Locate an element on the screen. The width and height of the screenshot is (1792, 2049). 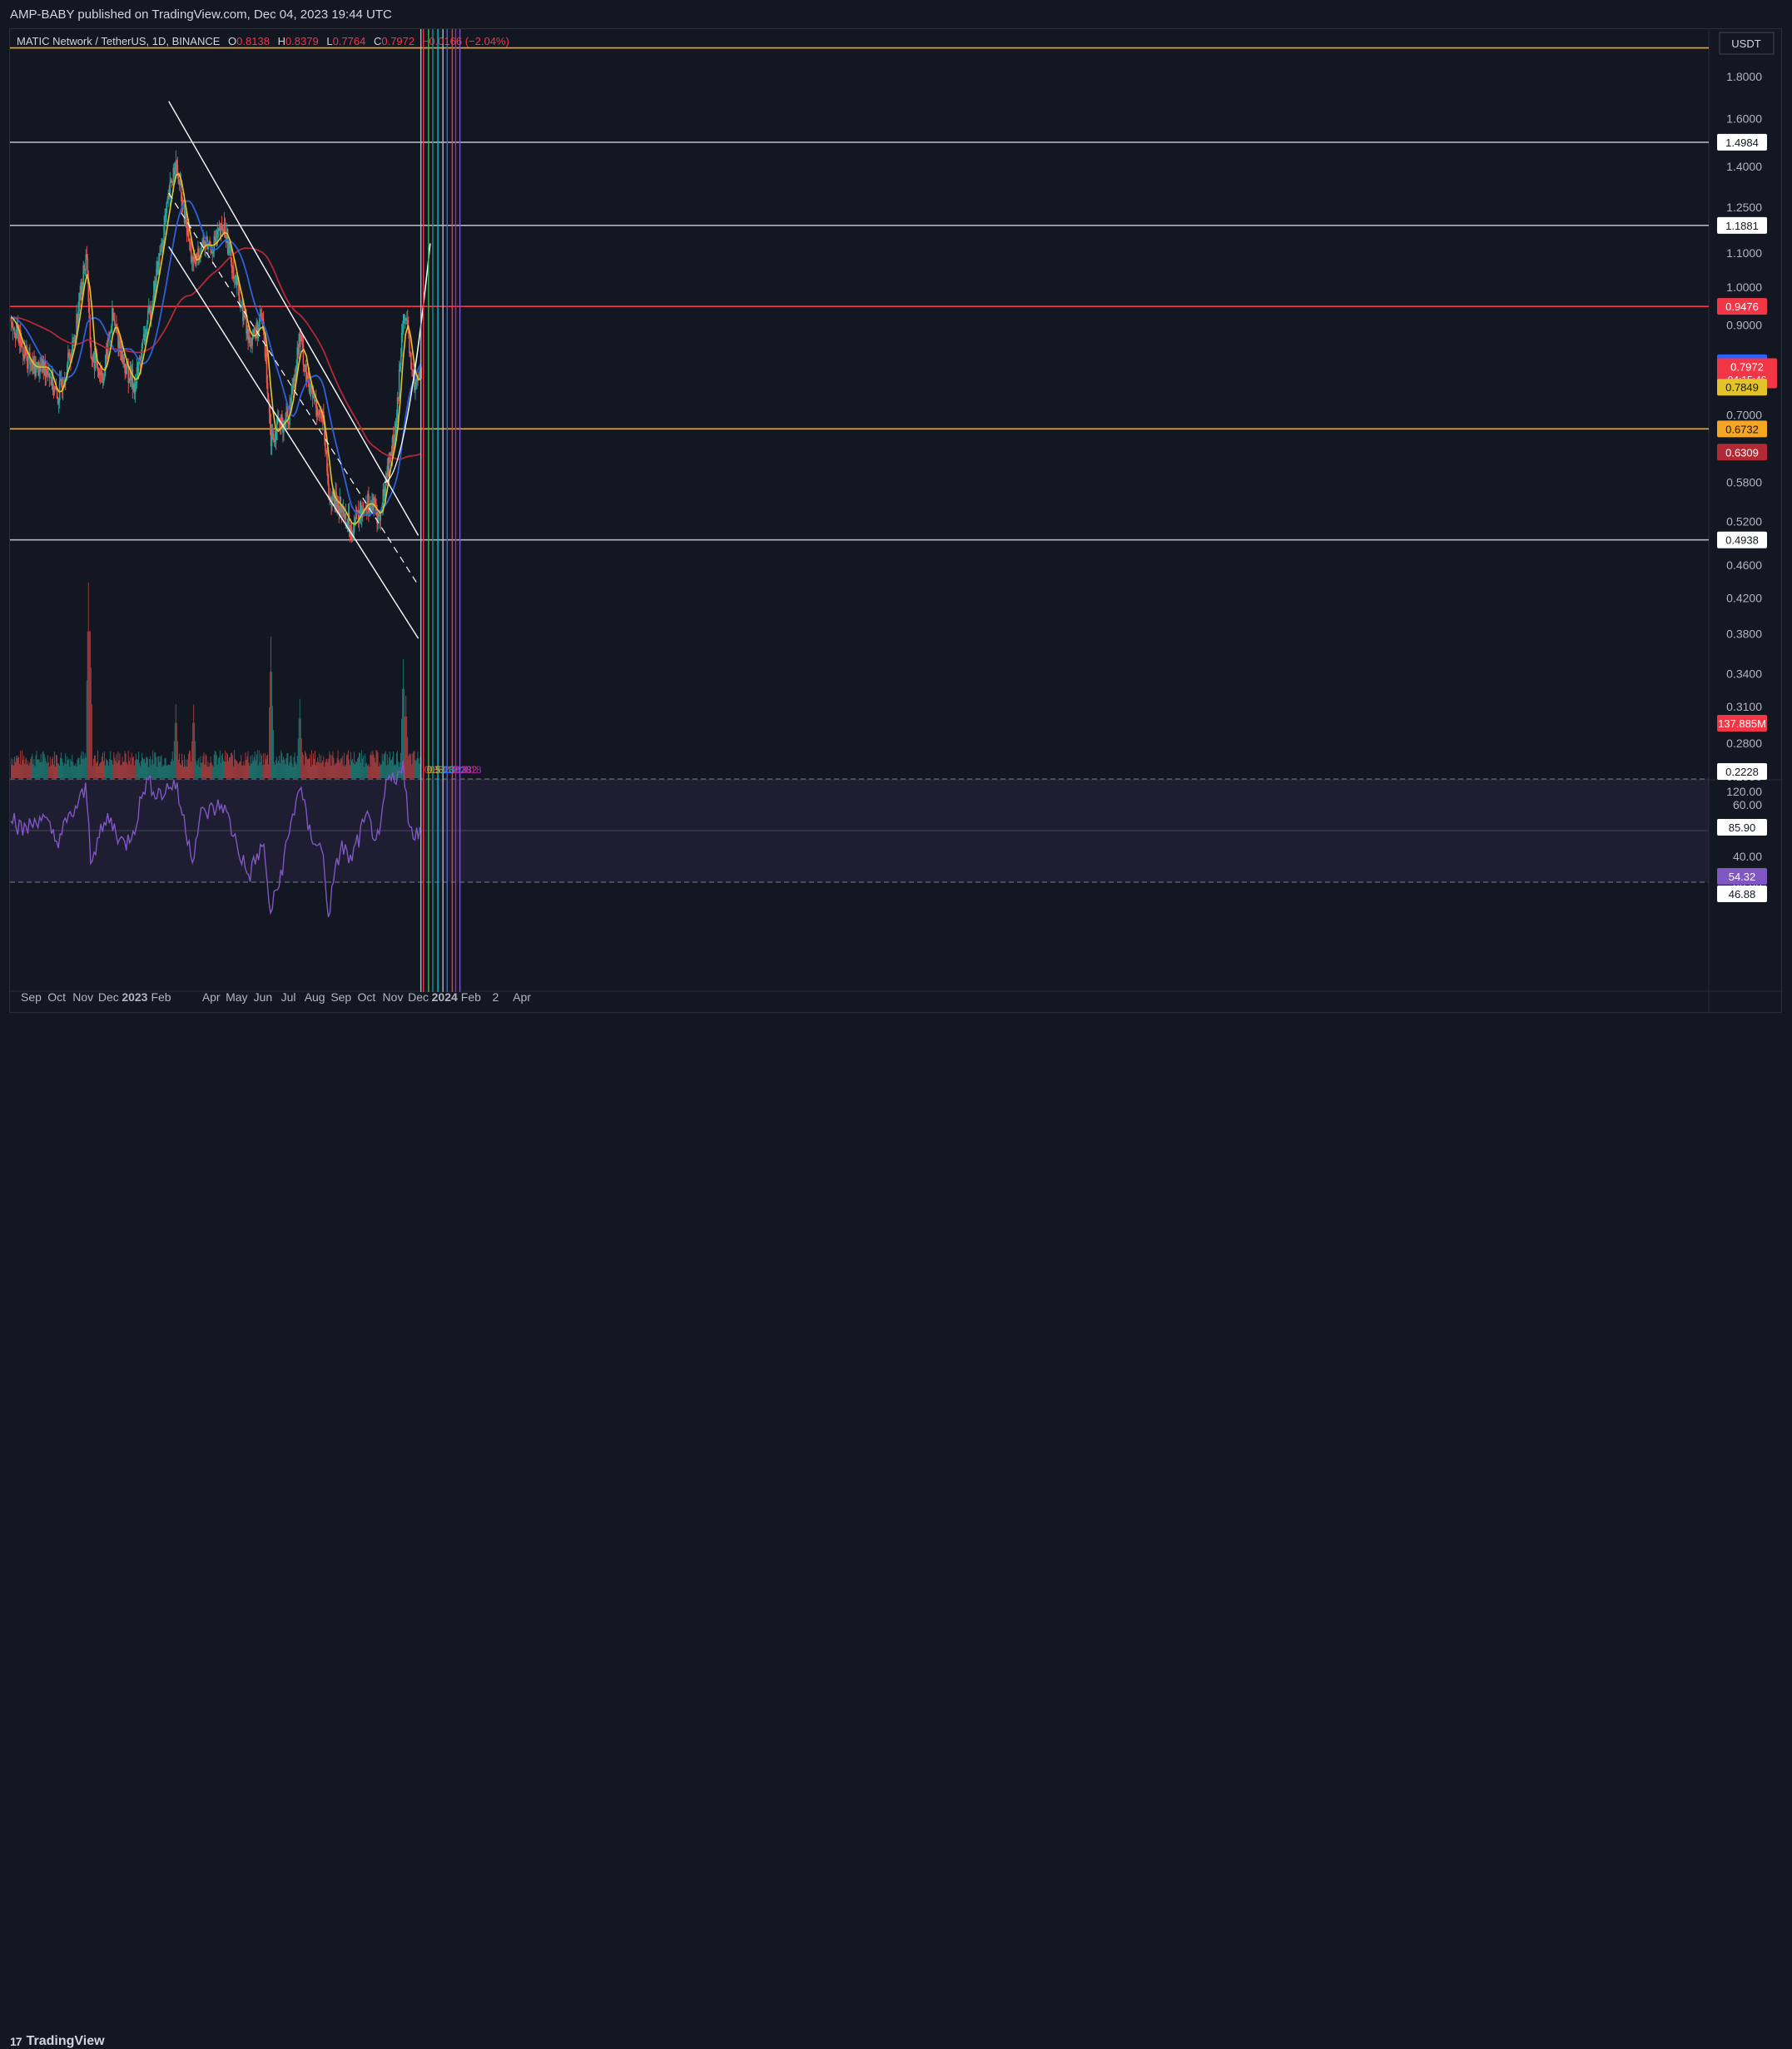
rsi-line is located at coordinates (215, 839).